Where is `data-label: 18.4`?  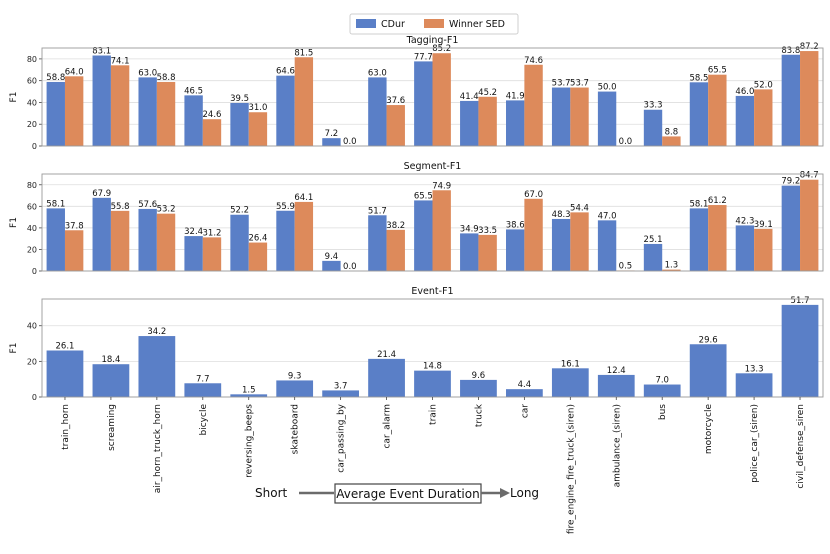 data-label: 18.4 is located at coordinates (110, 360).